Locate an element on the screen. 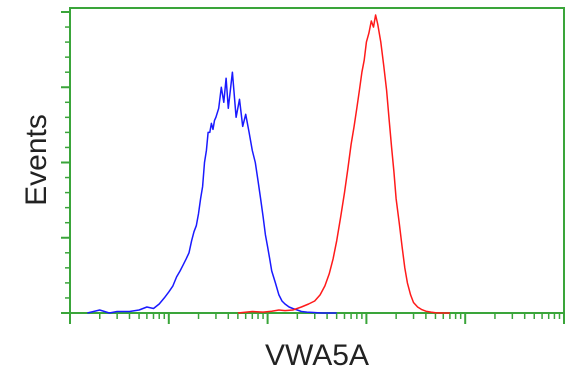  x-axis-label: VWA5A is located at coordinates (317, 355).